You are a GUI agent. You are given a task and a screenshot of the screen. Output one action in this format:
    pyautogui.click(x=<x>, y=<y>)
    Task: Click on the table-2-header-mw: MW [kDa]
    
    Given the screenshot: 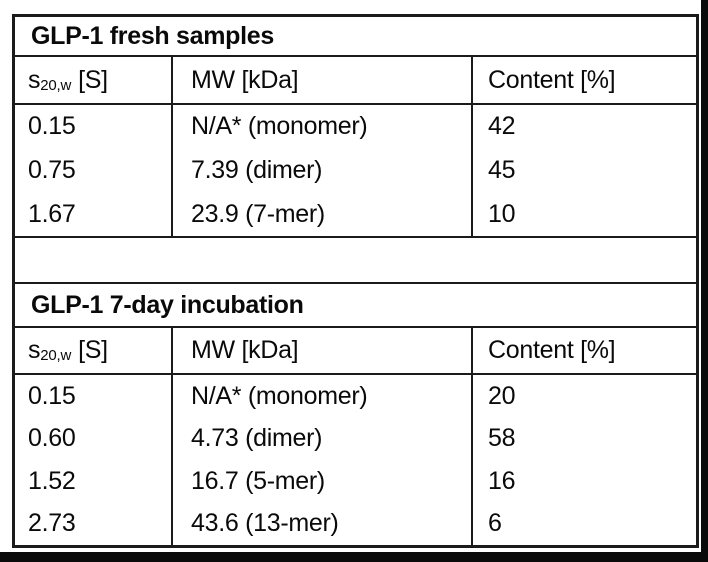 What is the action you would take?
    pyautogui.click(x=323, y=350)
    